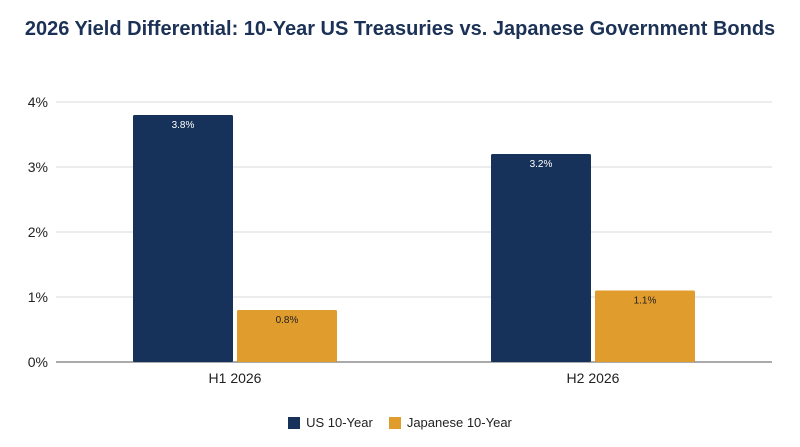  I want to click on legend-label-japan: Japanese 10-Year, so click(459, 422).